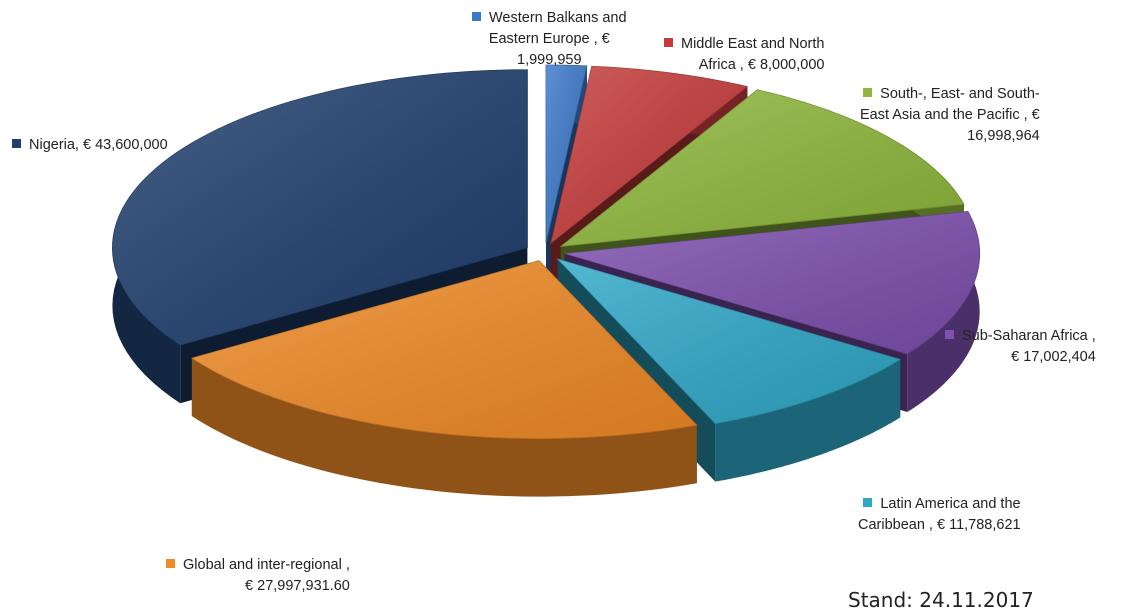 The height and width of the screenshot is (612, 1123). What do you see at coordinates (943, 312) in the screenshot?
I see `slice-3-rim` at bounding box center [943, 312].